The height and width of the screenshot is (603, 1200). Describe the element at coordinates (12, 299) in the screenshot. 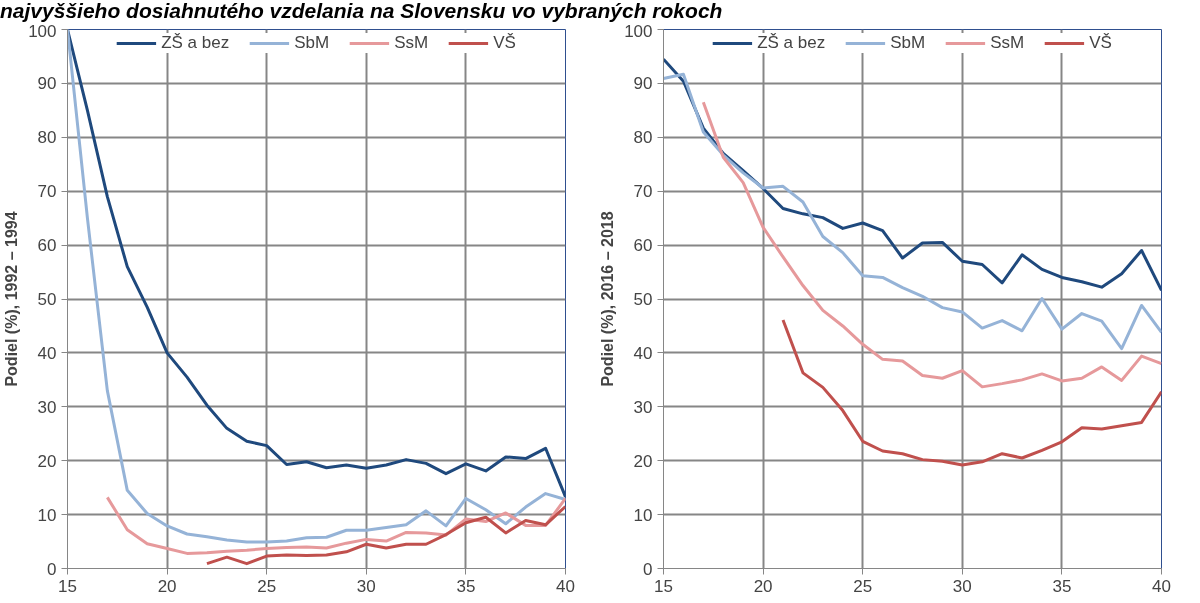

I see `y-axis-title: Podiel (%), 1992 – 1994` at that location.